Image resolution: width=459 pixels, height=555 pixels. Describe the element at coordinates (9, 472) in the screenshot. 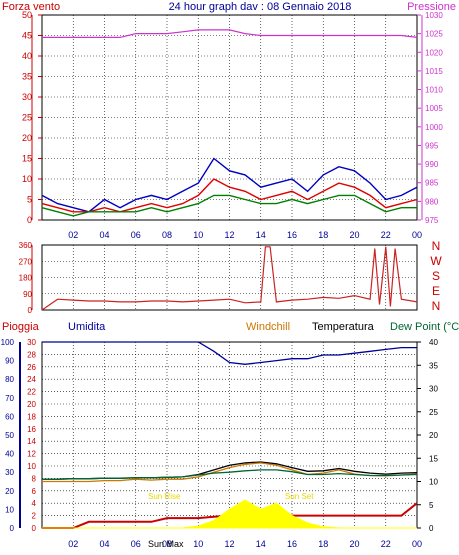

I see `humidity-tick-label: 30` at that location.